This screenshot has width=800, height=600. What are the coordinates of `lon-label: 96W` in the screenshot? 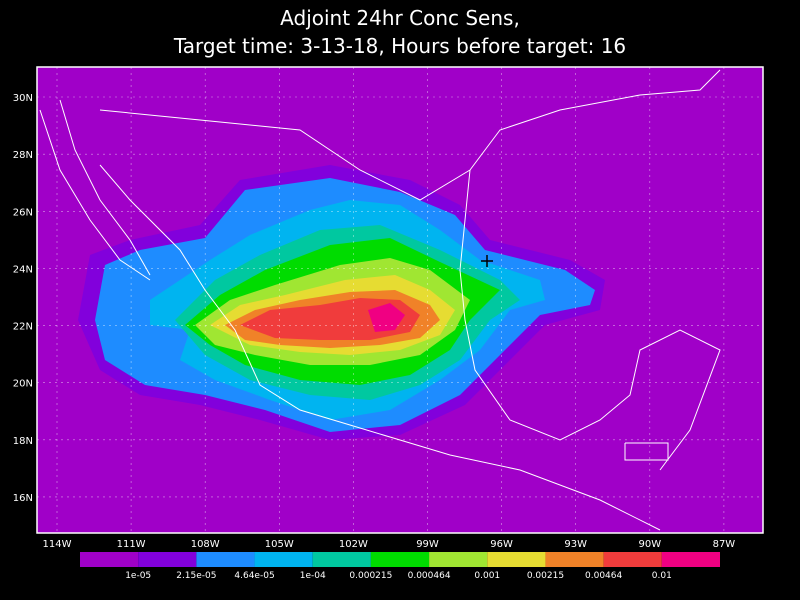 It's located at (501, 544).